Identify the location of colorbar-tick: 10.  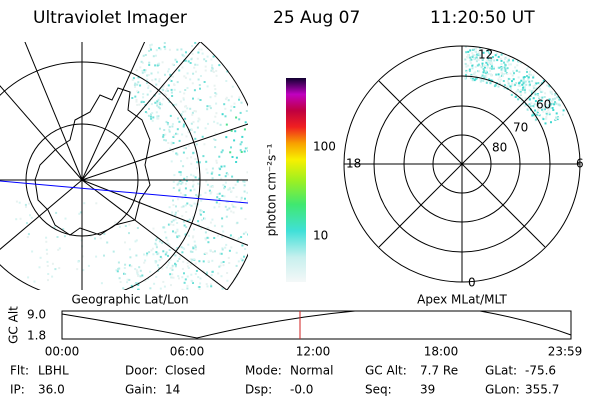
(320, 236).